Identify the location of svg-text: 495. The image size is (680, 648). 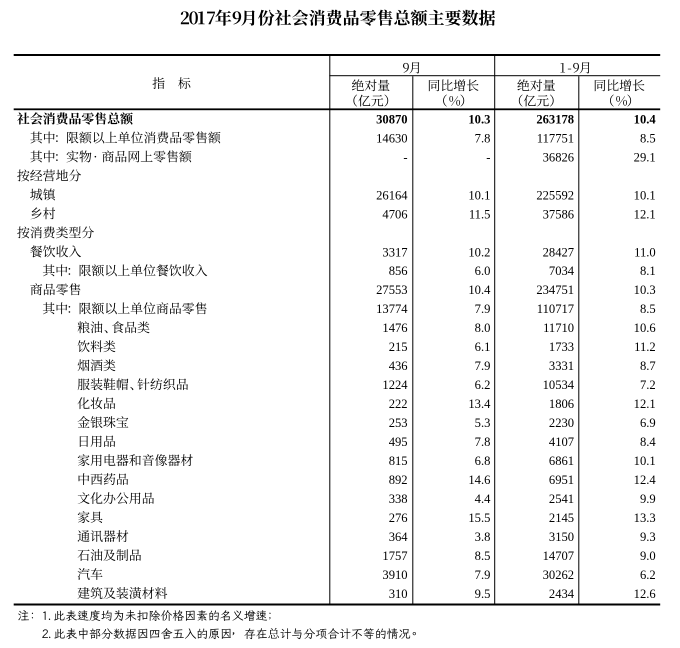
(398, 442).